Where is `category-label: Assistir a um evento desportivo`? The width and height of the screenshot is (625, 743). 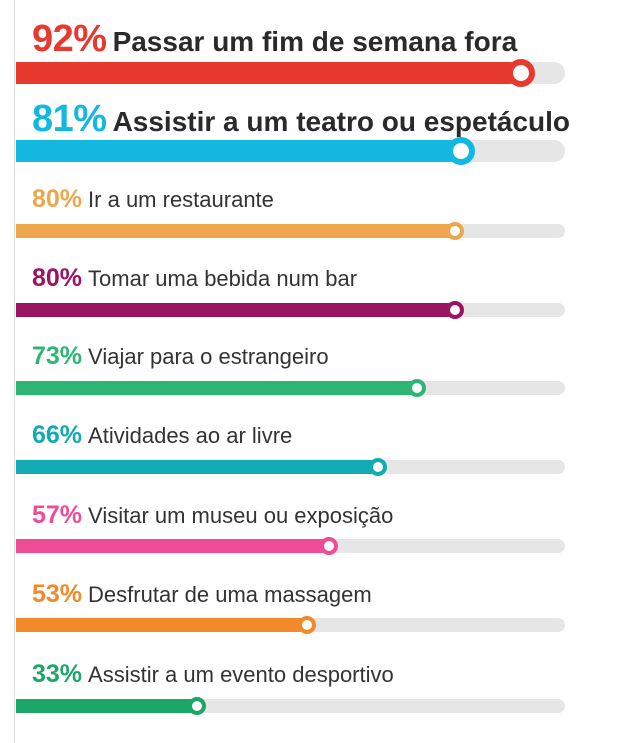
category-label: Assistir a um evento desportivo is located at coordinates (241, 674).